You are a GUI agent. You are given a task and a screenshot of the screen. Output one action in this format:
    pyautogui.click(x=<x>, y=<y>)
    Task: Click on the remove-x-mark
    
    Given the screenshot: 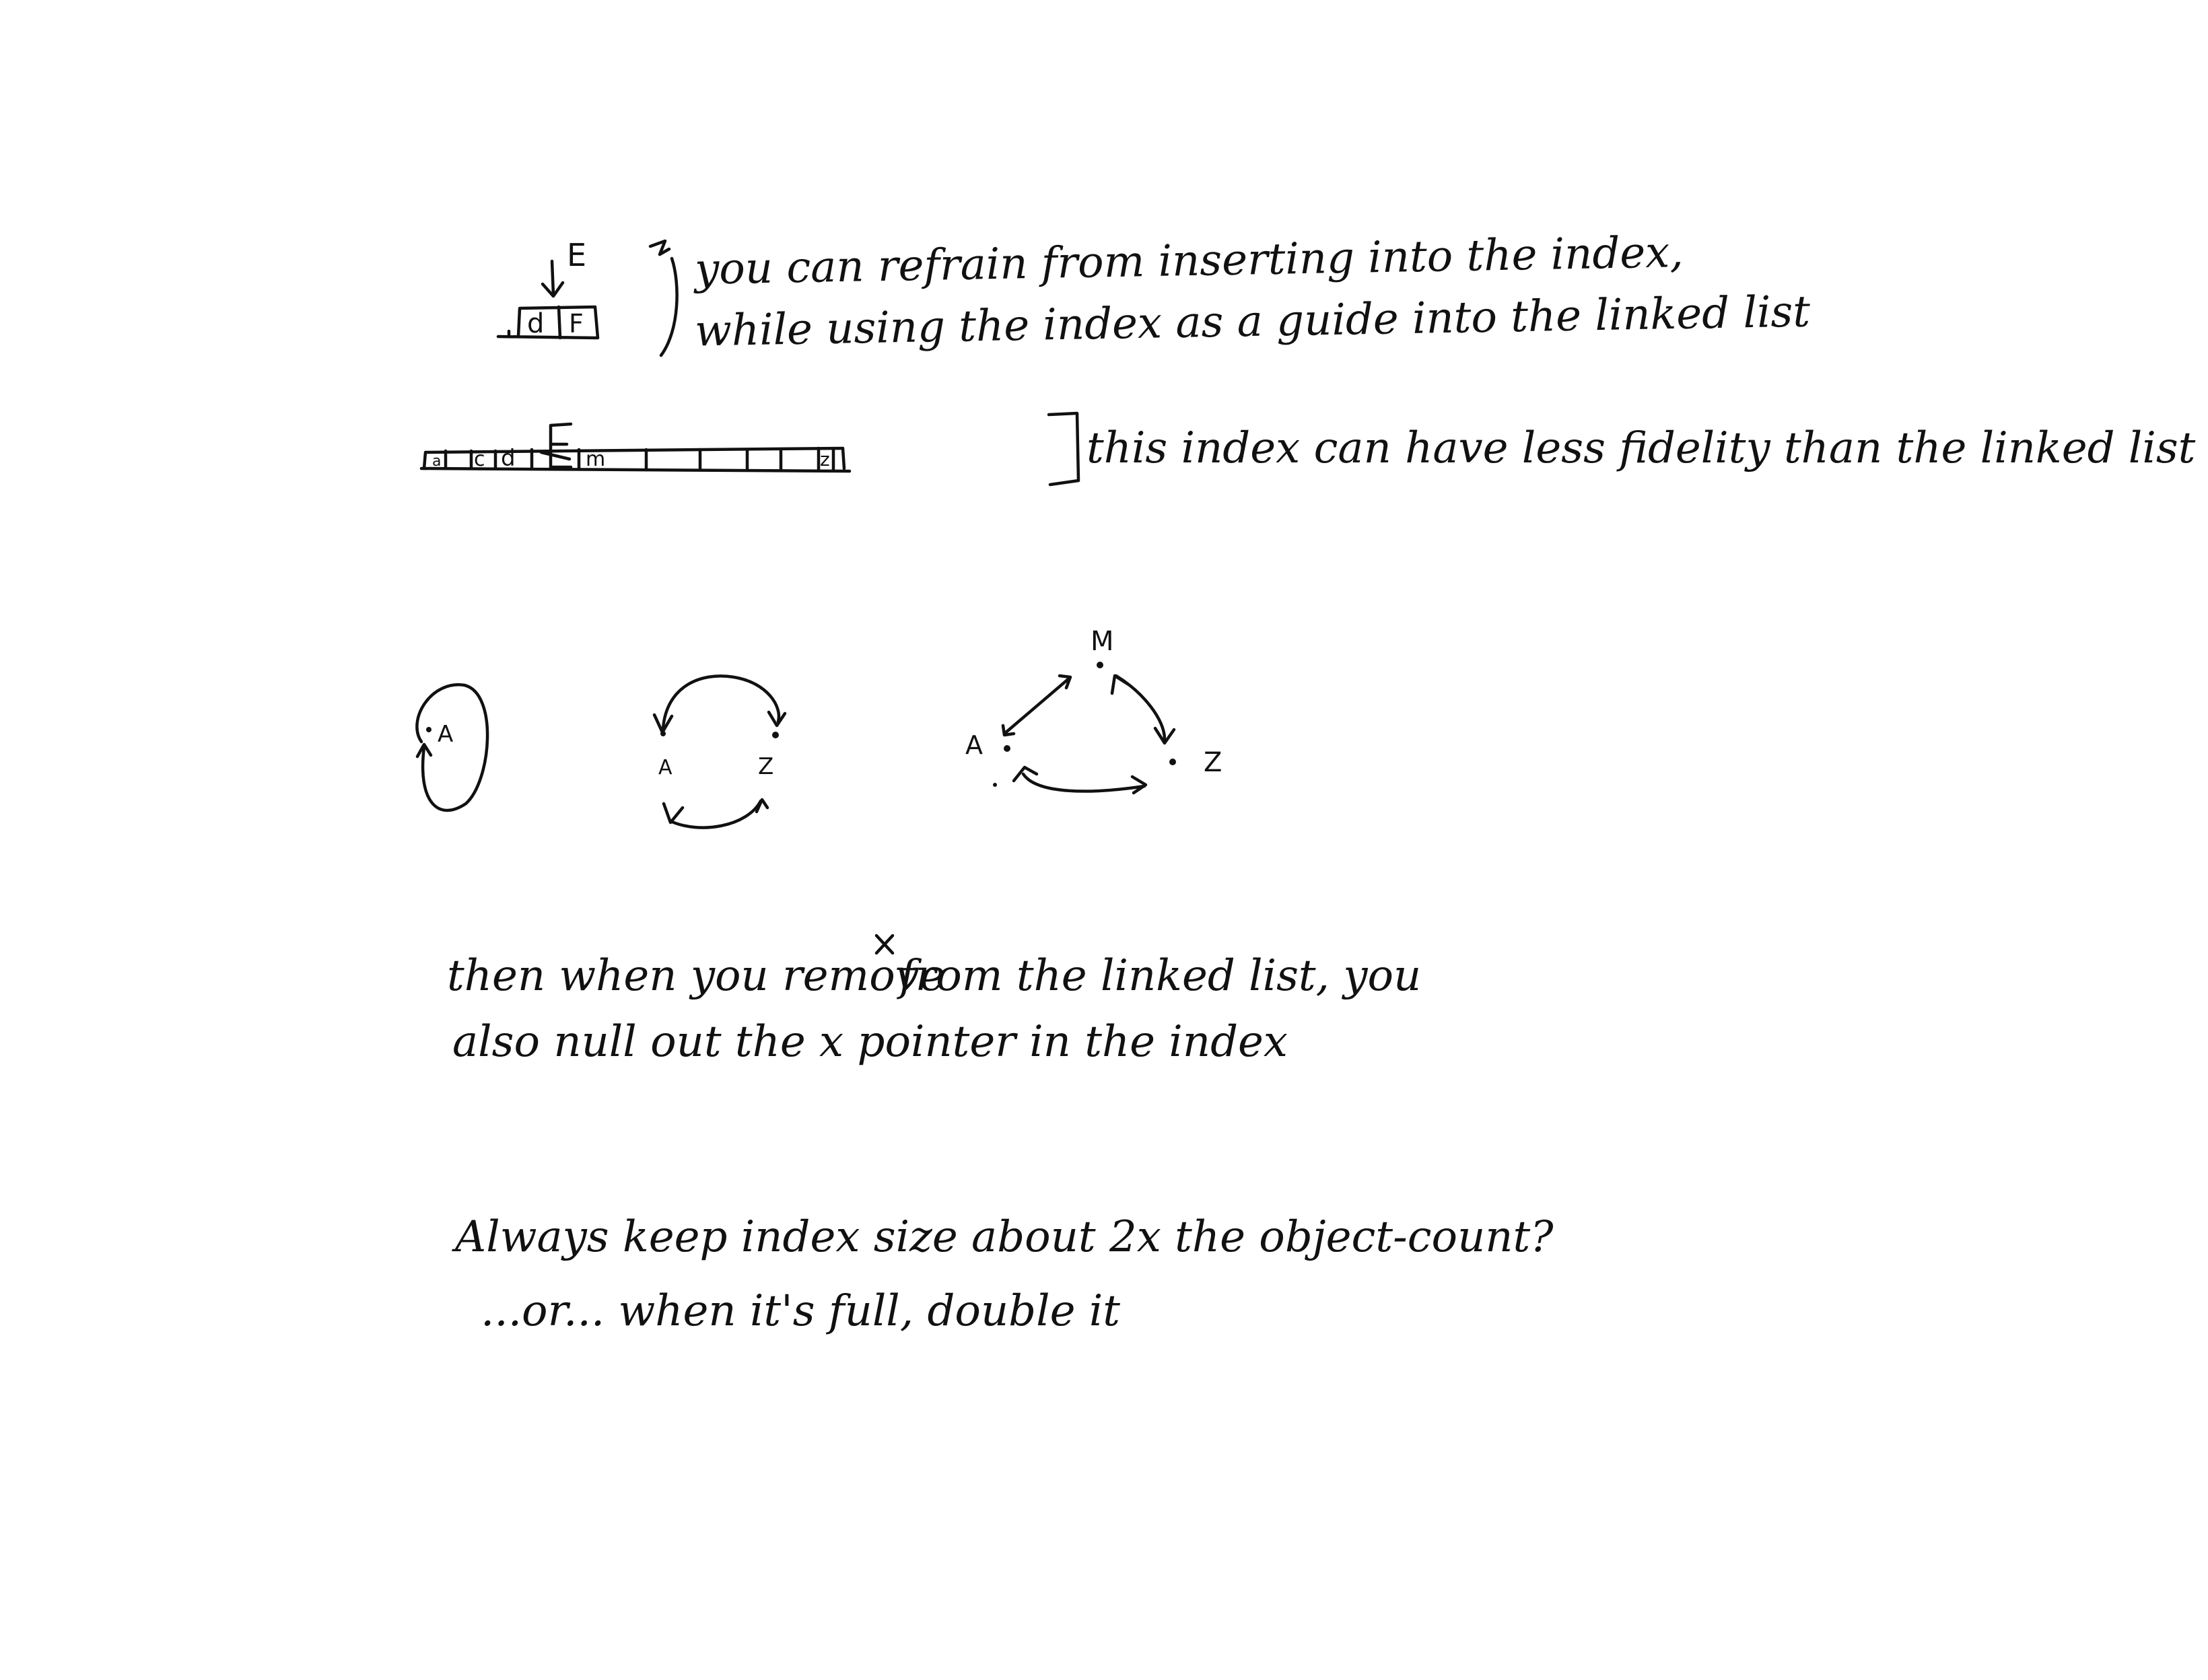 What is the action you would take?
    pyautogui.click(x=884, y=945)
    